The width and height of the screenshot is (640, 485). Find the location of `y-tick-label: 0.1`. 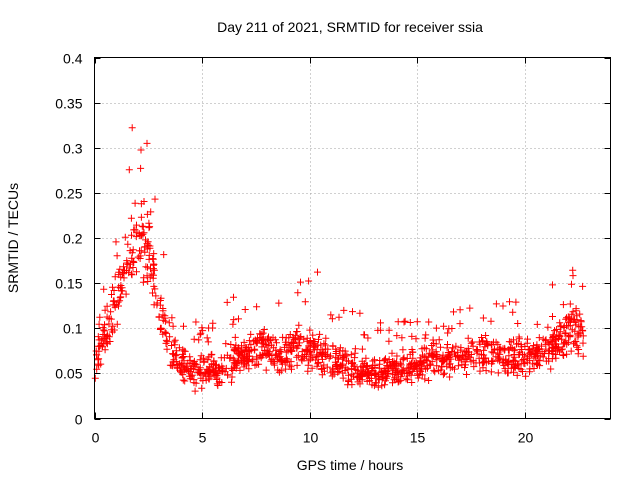

y-tick-label: 0.1 is located at coordinates (73, 329).